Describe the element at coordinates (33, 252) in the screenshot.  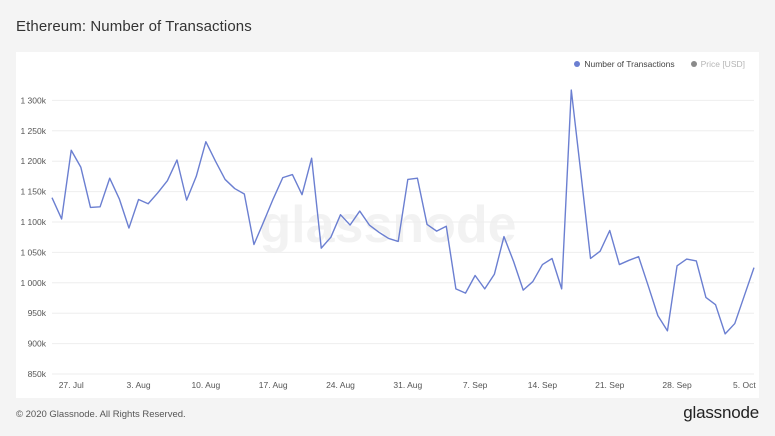
I see `y-tick-label: 1 050k` at that location.